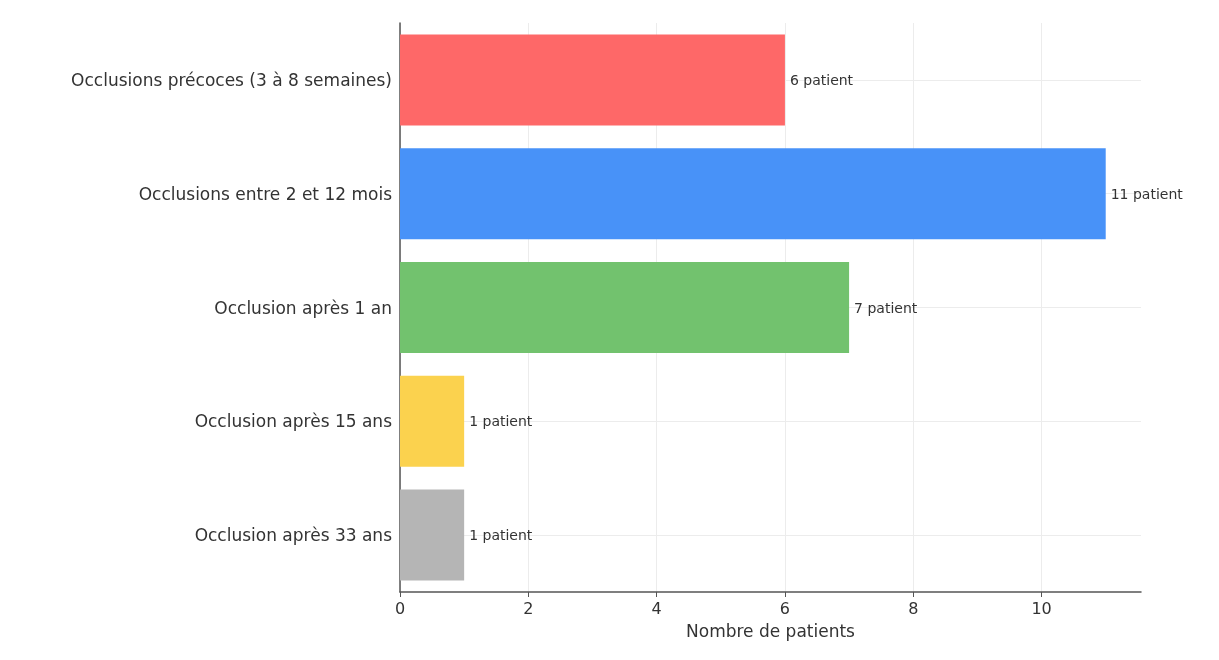  Describe the element at coordinates (1147, 193) in the screenshot. I see `data-label: 11 patient` at that location.